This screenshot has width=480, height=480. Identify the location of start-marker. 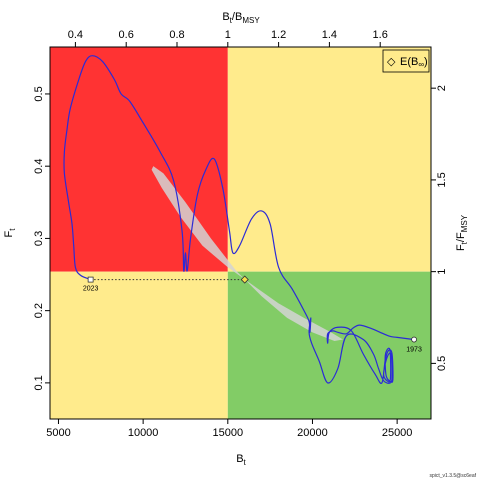
(414, 339).